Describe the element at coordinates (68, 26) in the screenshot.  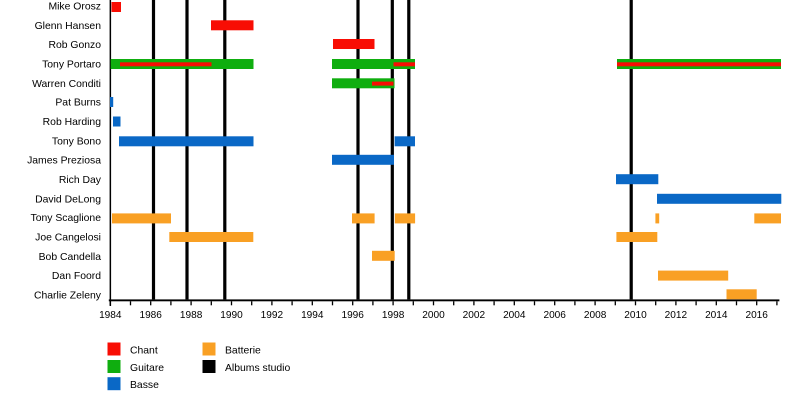
I see `svg-text: Glenn Hansen` at that location.